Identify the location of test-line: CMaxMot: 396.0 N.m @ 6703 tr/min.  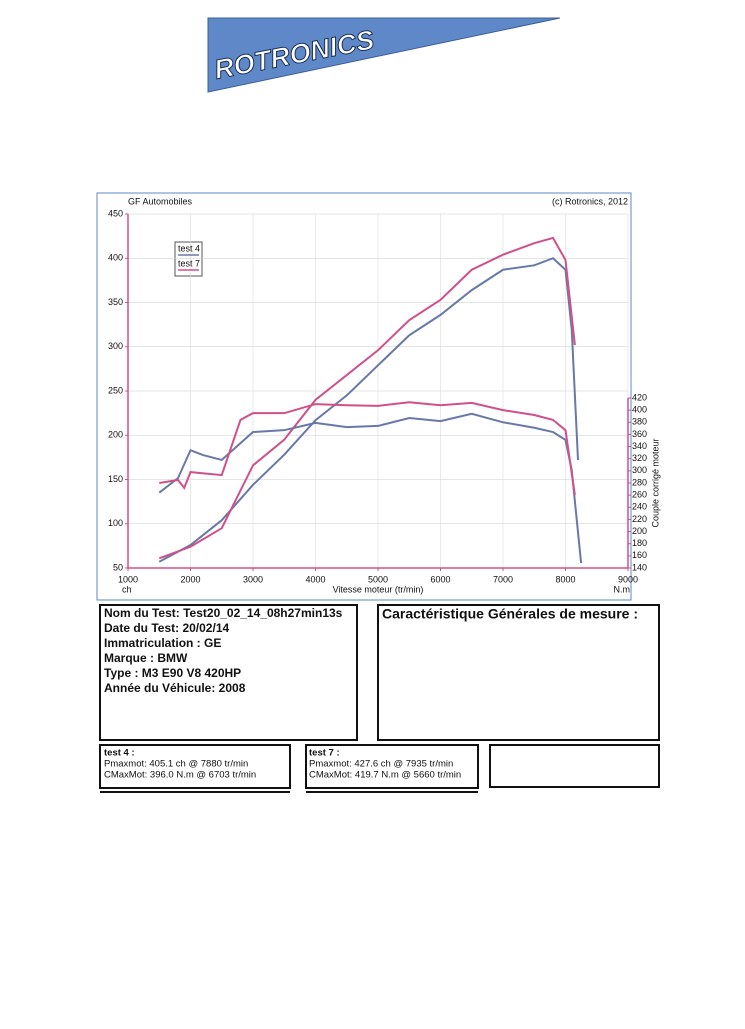
(180, 775).